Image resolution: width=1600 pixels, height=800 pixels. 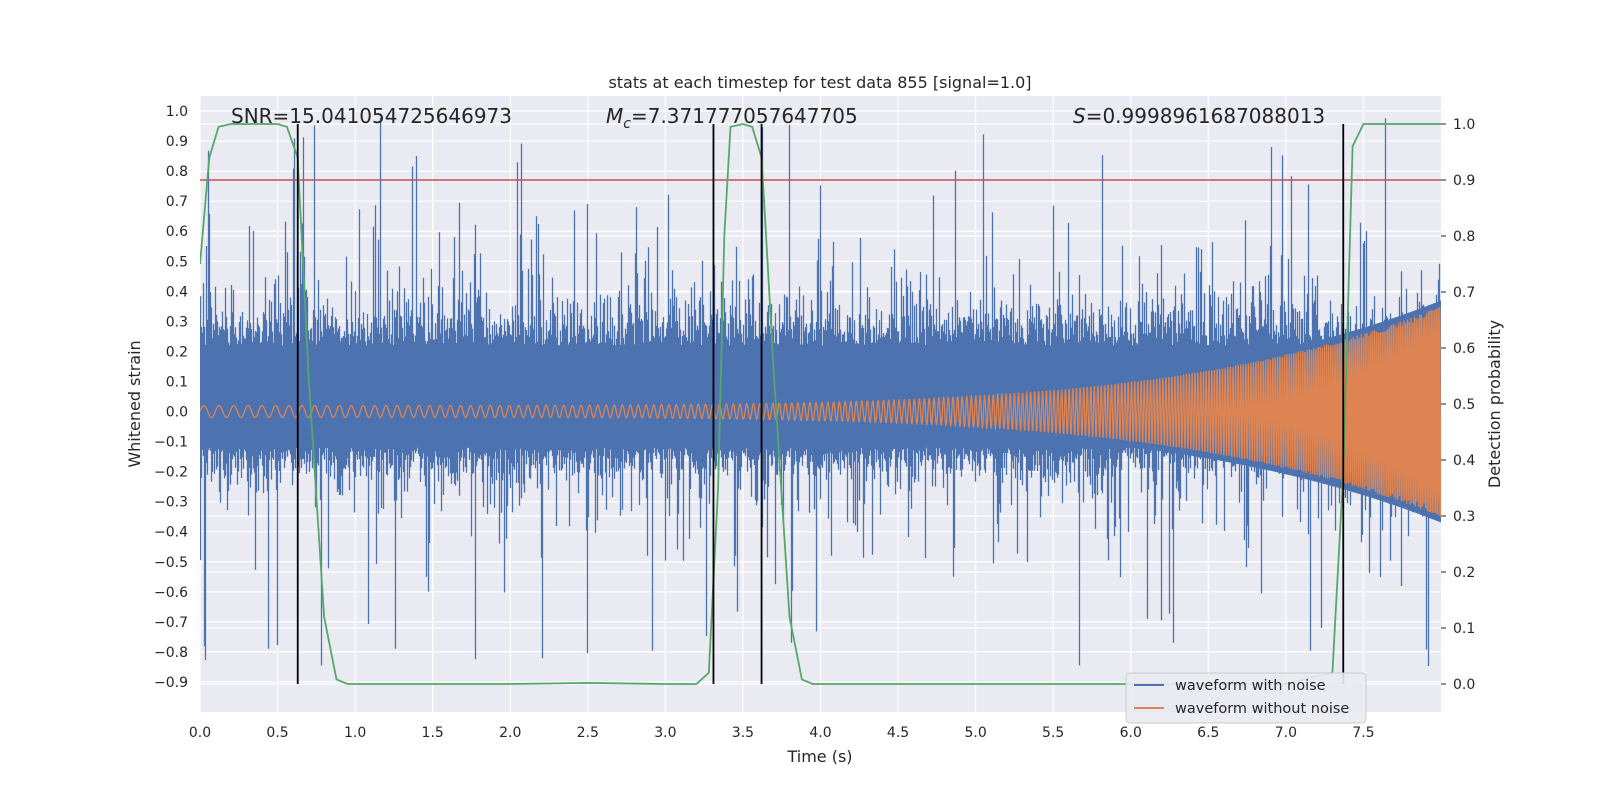 I want to click on y-tick-label: 0.6, so click(x=177, y=232).